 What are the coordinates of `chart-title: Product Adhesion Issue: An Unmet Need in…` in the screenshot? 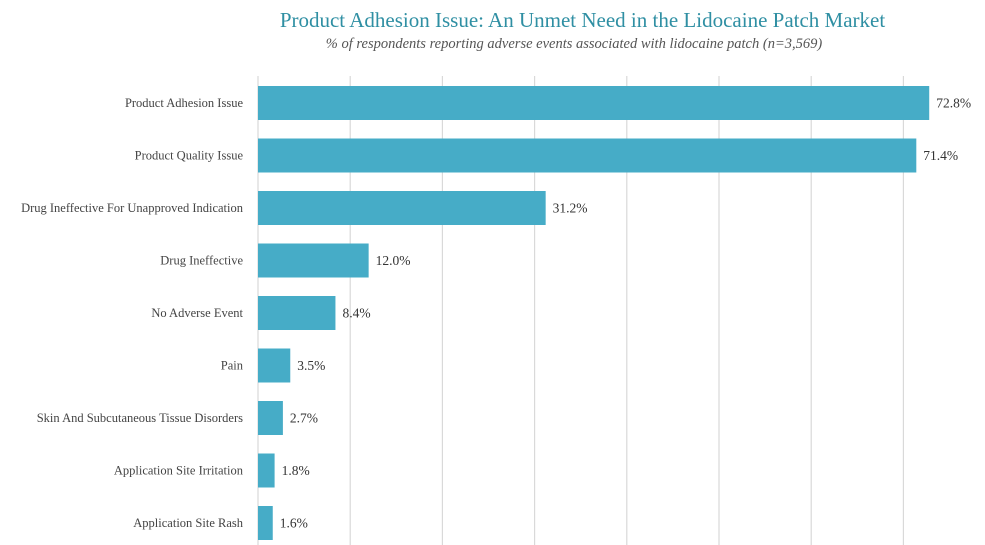 It's located at (582, 20).